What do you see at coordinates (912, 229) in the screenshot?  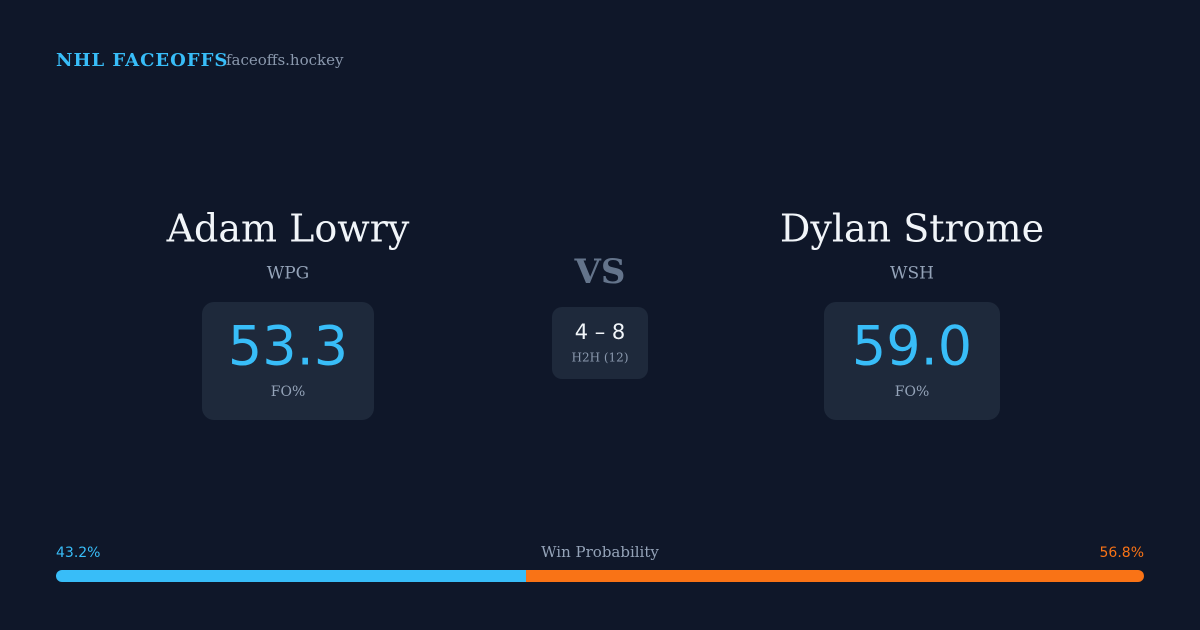 I see `player-name: Dylan Strome` at bounding box center [912, 229].